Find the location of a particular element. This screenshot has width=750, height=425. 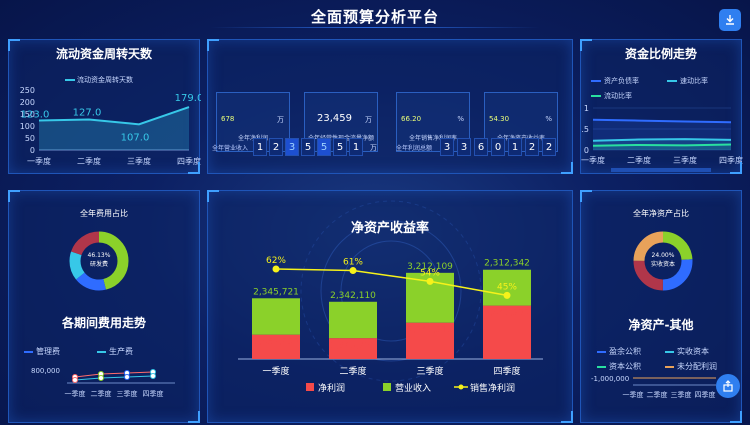

net-asset-other-title: 净资产-其他 is located at coordinates (661, 325).